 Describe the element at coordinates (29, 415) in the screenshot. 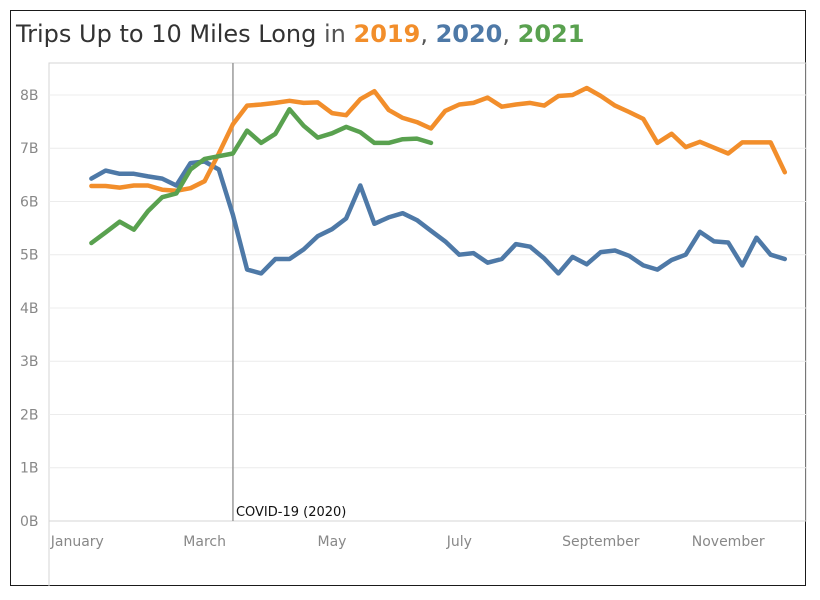

I see `y-tick-label: 2B` at that location.